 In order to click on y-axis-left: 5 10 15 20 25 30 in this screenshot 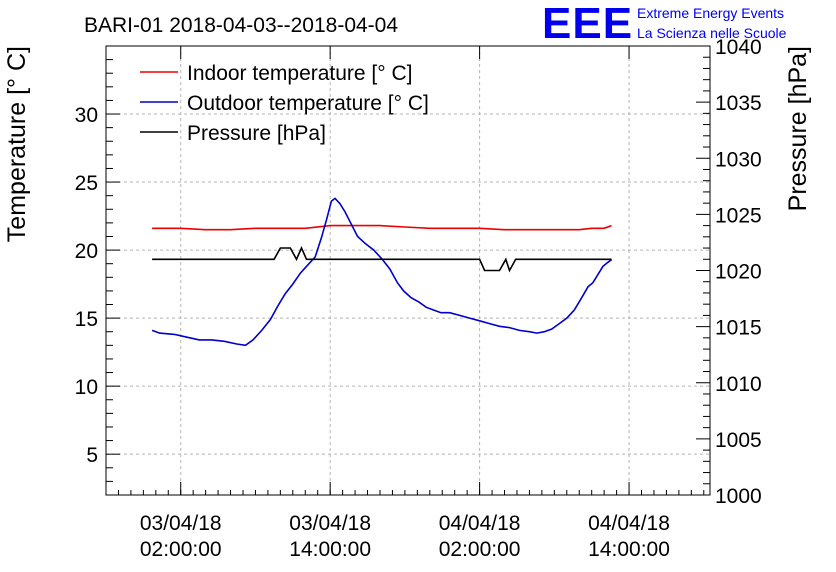, I will do `click(97, 277)`.